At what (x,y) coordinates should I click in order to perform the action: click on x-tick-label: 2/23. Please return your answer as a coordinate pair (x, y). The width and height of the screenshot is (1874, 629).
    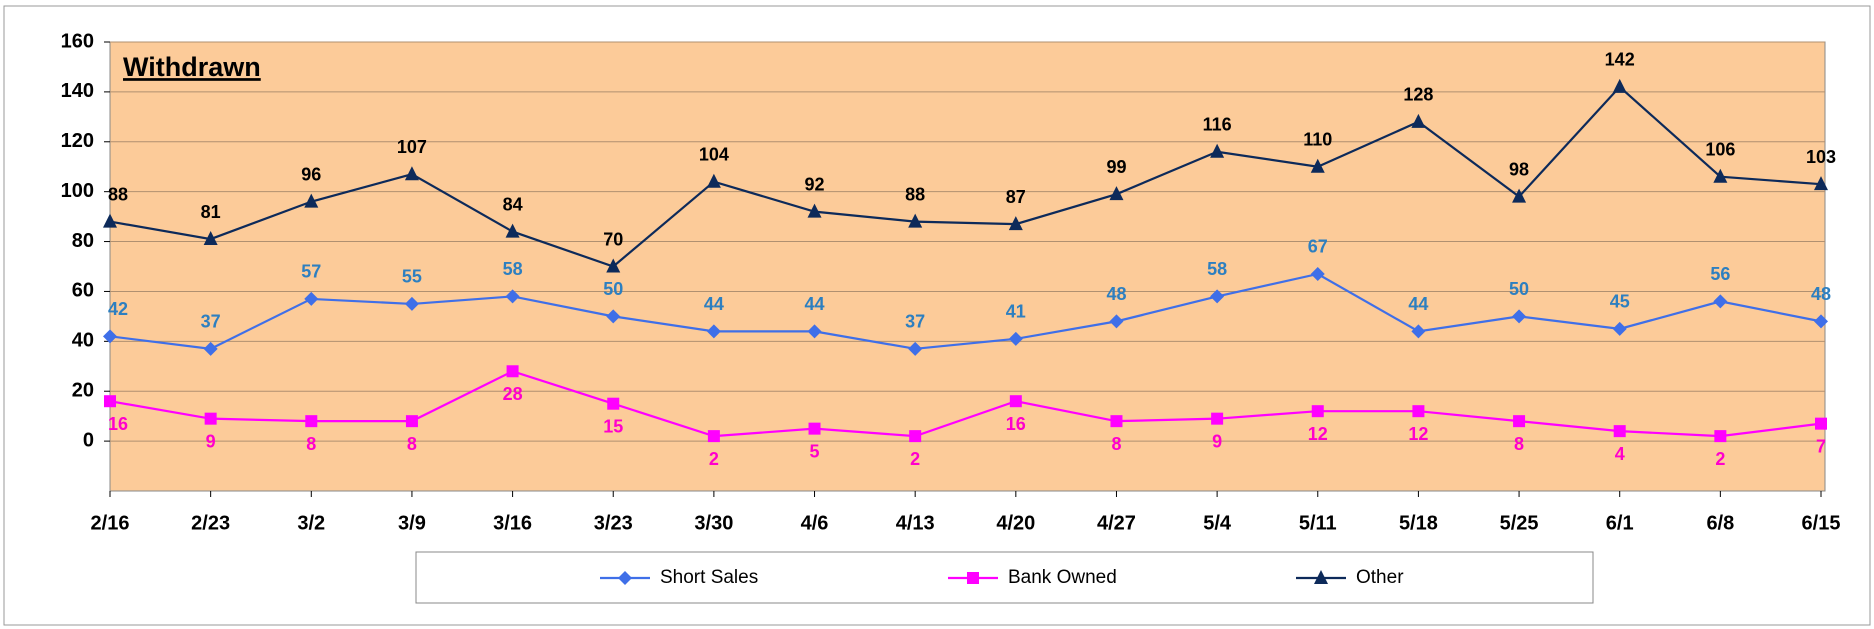
    Looking at the image, I should click on (210, 523).